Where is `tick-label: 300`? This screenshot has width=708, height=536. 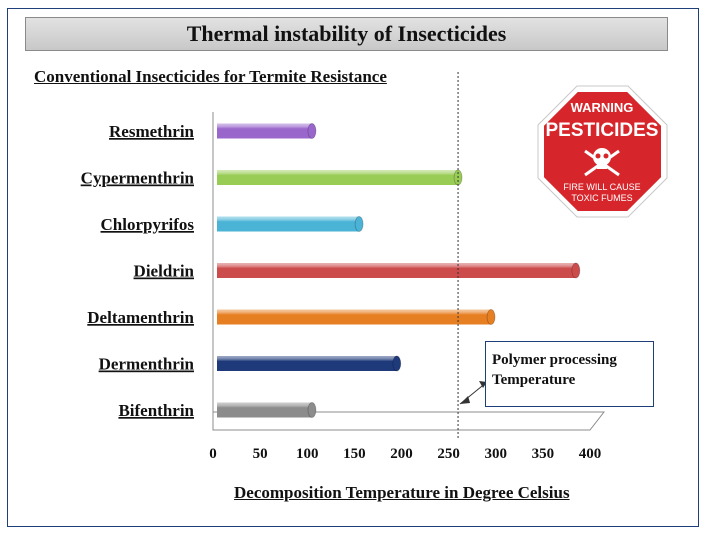 tick-label: 300 is located at coordinates (496, 454).